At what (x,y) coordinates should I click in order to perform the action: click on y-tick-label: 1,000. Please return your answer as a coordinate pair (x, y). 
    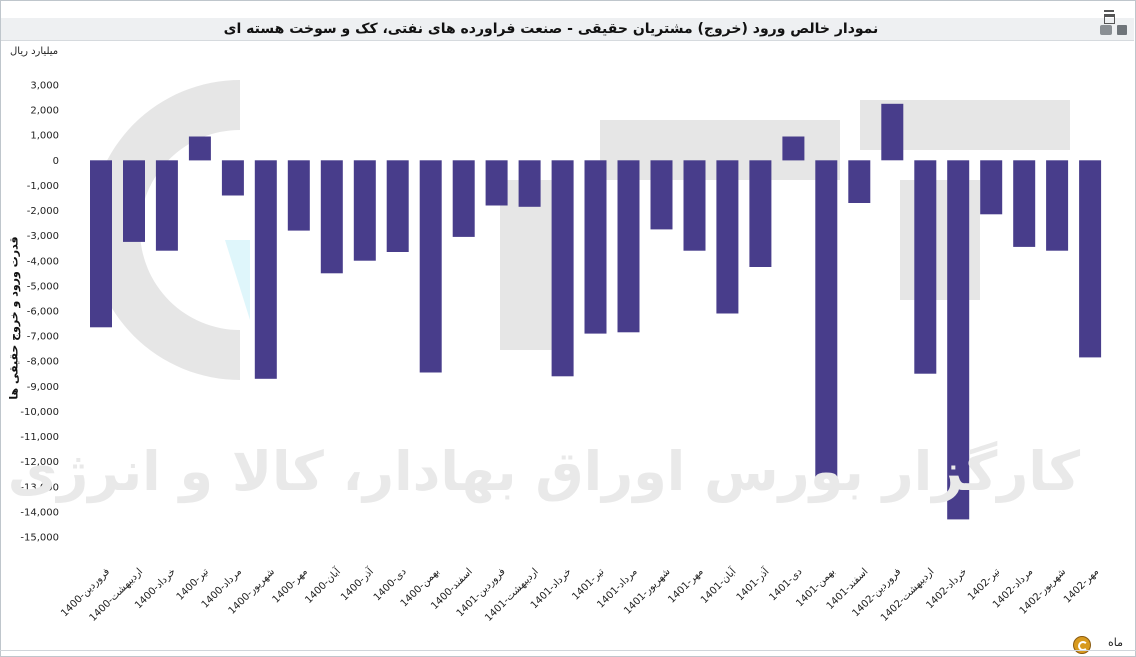
    Looking at the image, I should click on (44, 136).